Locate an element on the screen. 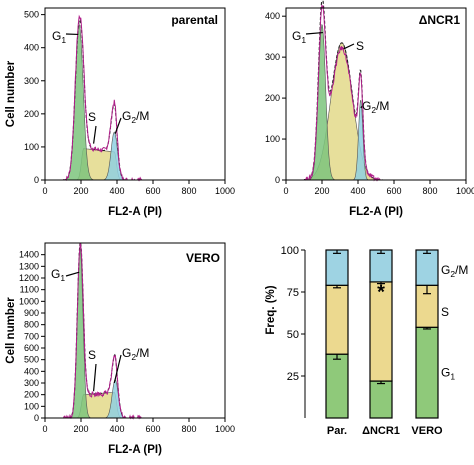 The width and height of the screenshot is (474, 465). y-tick-label: 1000 is located at coordinates (29, 301).